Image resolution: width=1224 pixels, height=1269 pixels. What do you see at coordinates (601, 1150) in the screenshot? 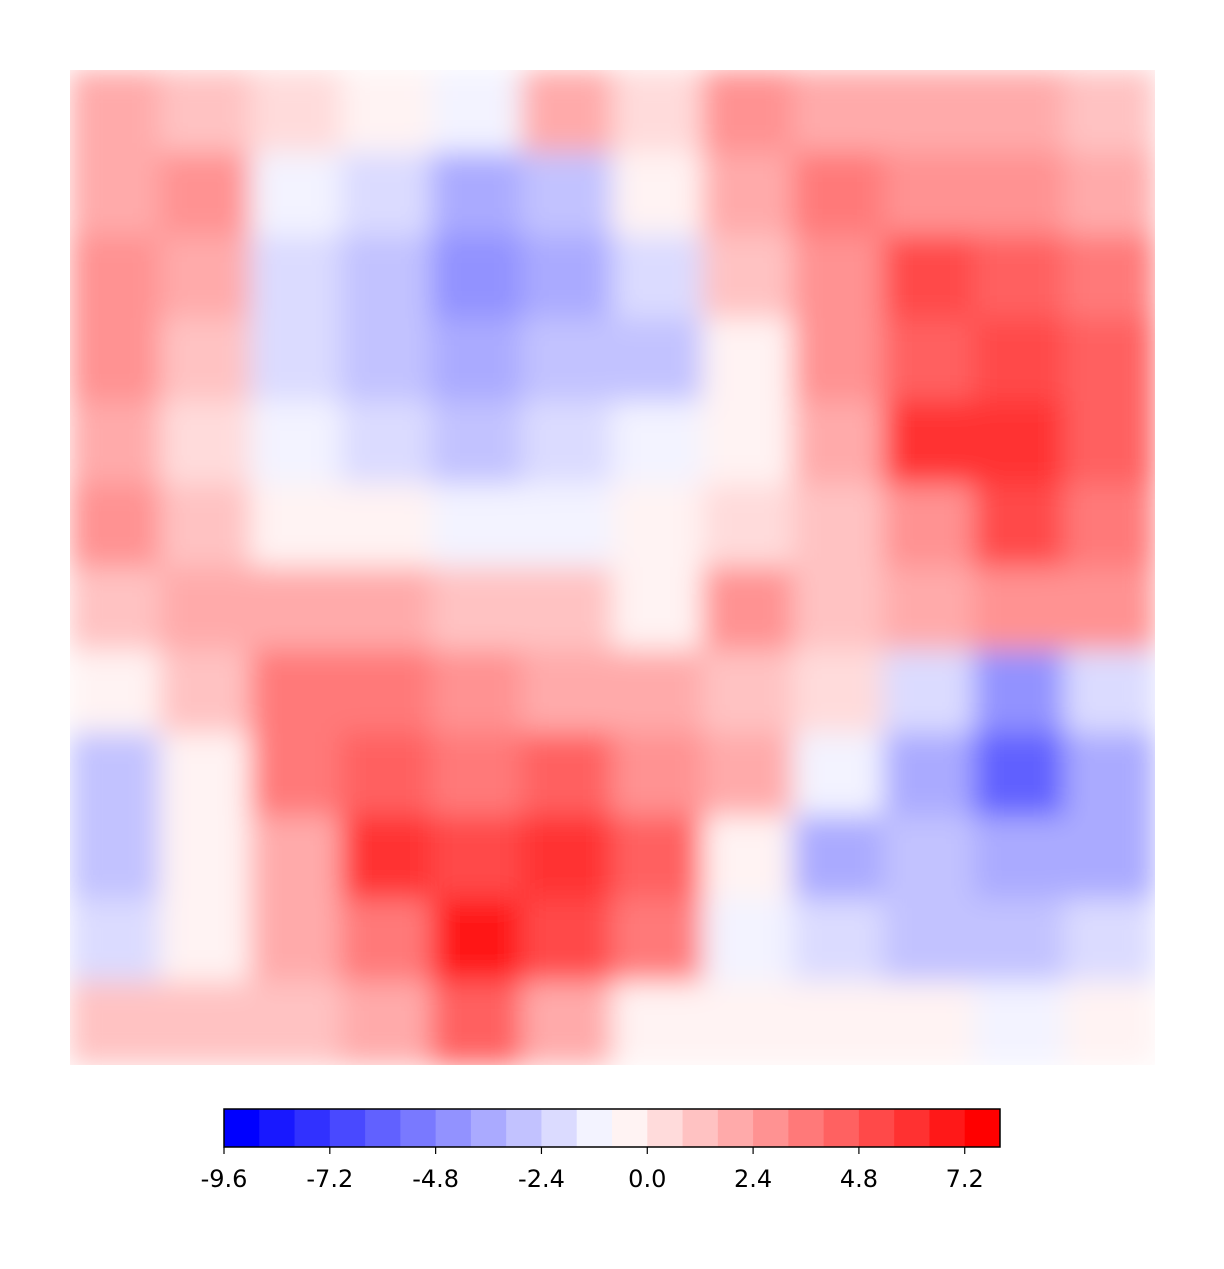
I see `colorbar: -9.6 -7.2 -4.8 -2.4 0.0 2.4 4.8 7.2` at bounding box center [601, 1150].